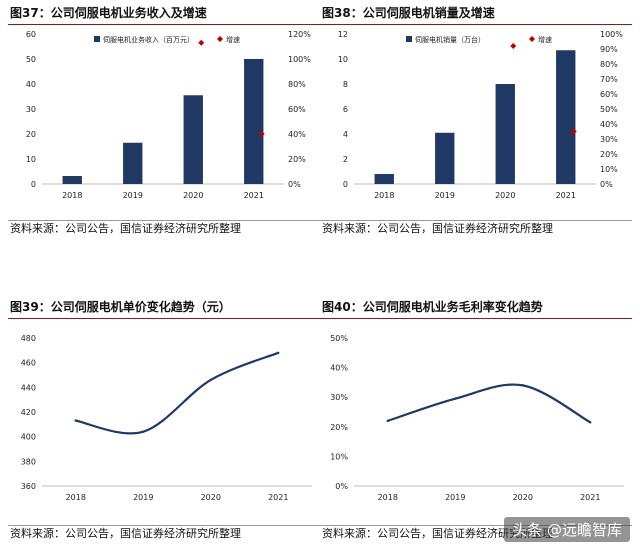  Describe the element at coordinates (609, 79) in the screenshot. I see `y2-tick-label: 70%` at that location.